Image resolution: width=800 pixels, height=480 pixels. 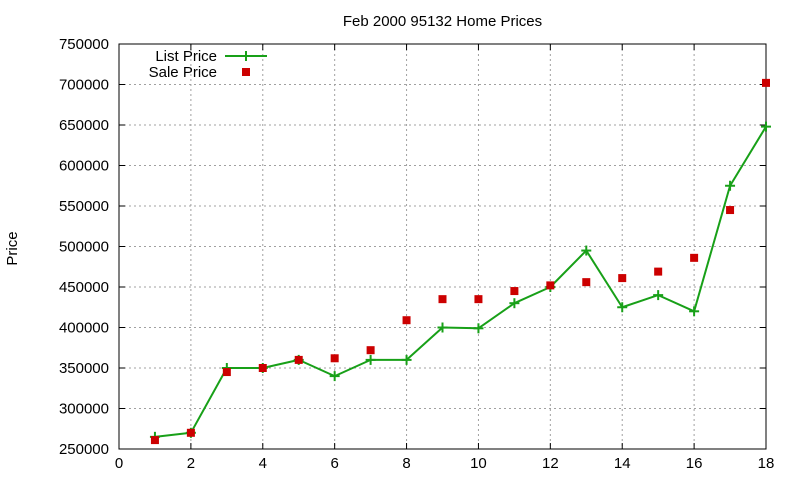 I want to click on x-tick-label: 0, so click(x=119, y=463).